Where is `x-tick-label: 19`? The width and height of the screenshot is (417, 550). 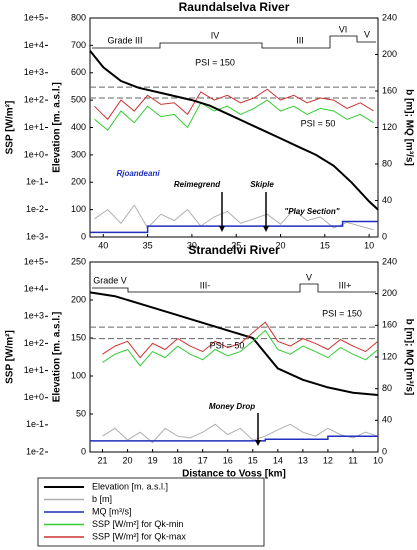 x-tick-label: 19 is located at coordinates (153, 460).